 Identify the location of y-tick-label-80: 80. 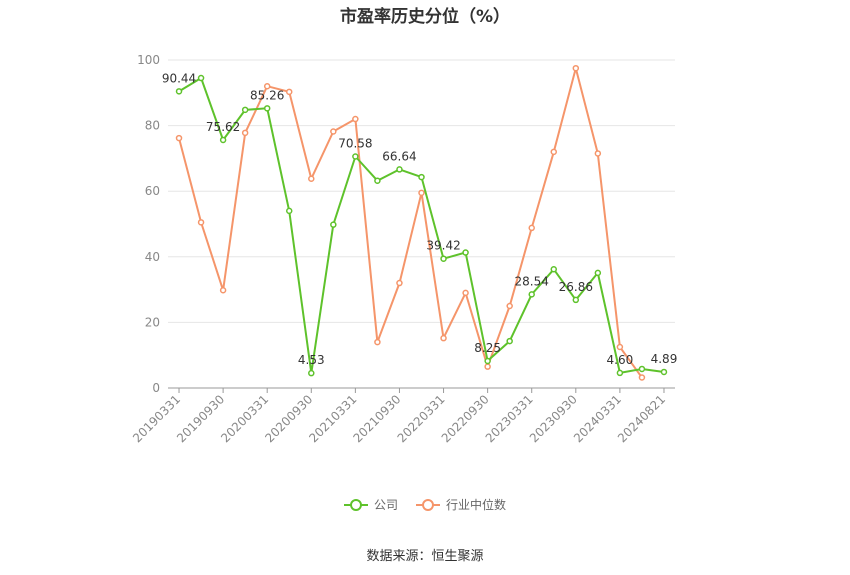
(152, 126).